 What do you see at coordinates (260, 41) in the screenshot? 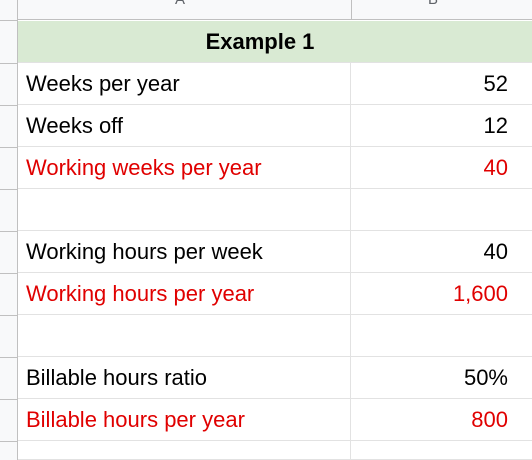
I see `title-cell: Example 1` at bounding box center [260, 41].